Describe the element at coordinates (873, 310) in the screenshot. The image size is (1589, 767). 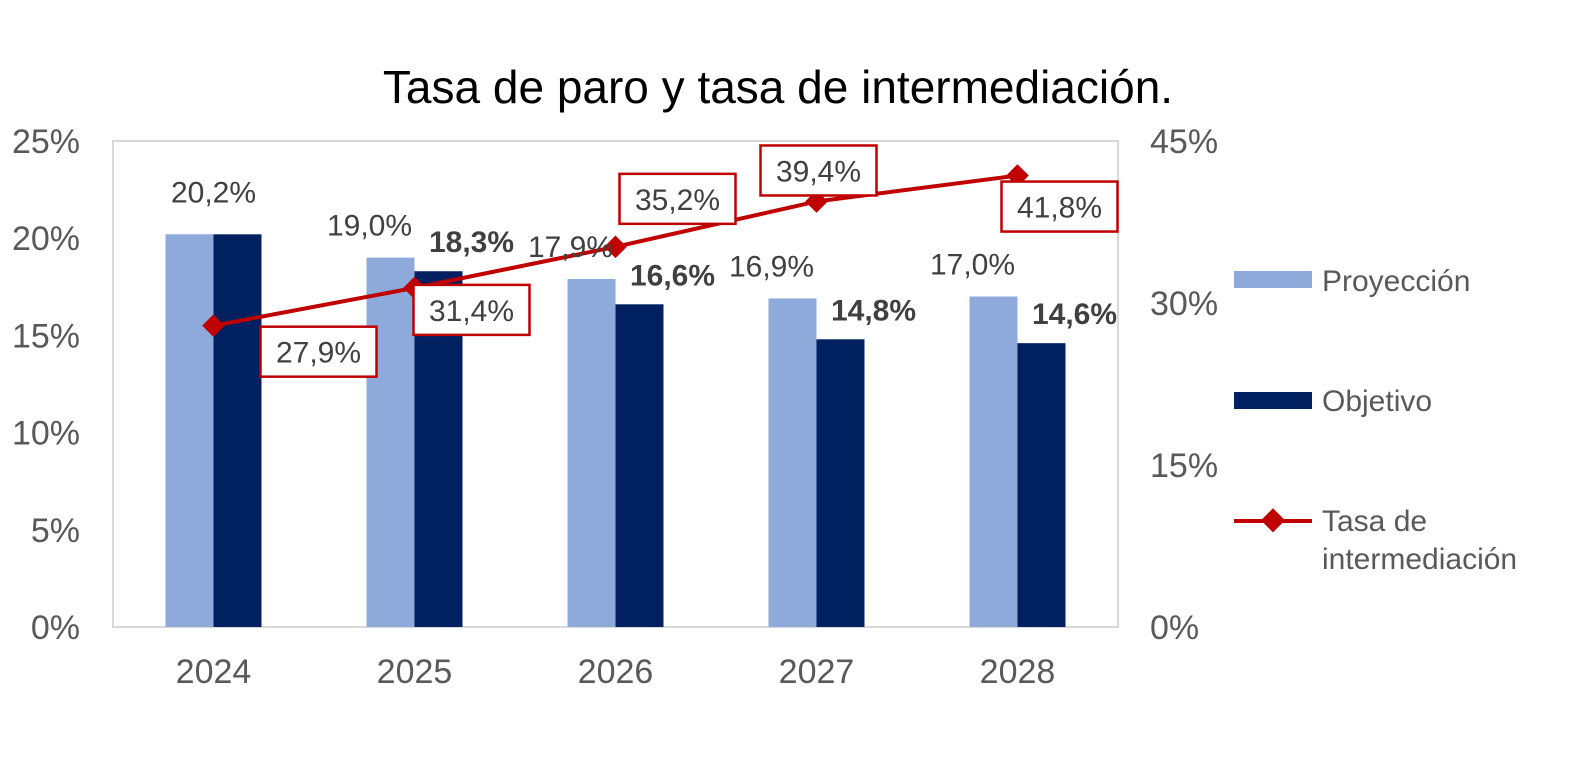
I see `data-label-objetivo: 14,8%` at that location.